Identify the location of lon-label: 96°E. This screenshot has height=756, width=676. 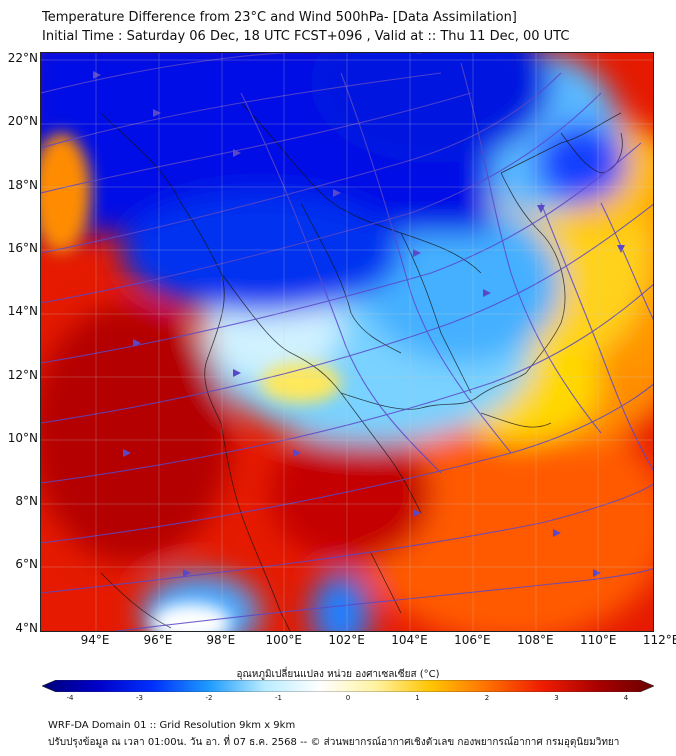
(158, 640).